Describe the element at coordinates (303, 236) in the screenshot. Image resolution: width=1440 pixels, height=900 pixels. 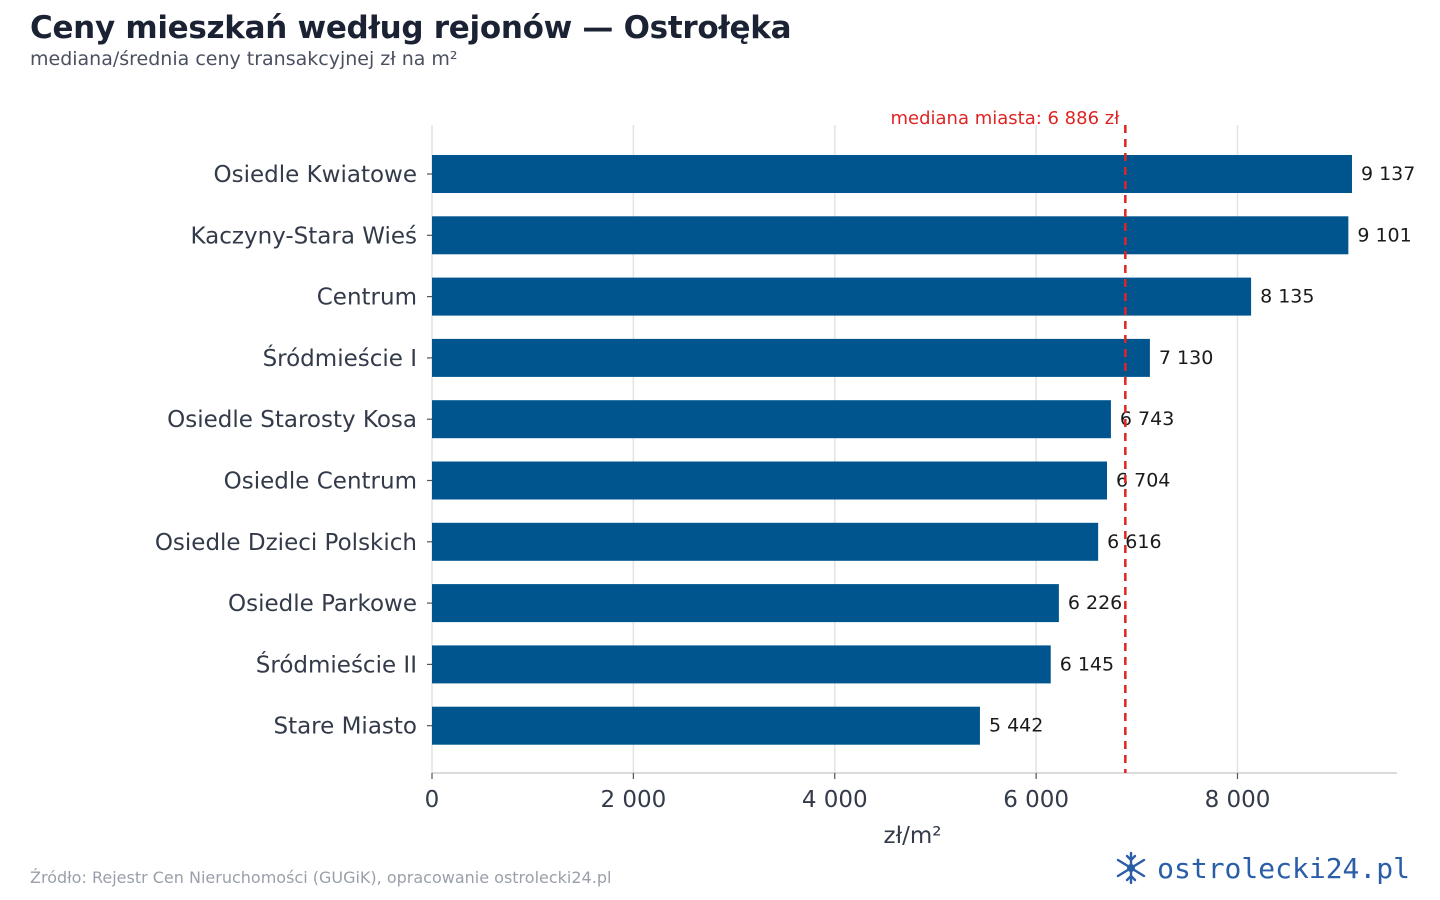
I see `category-label: Kaczyny-Stara Wieś` at that location.